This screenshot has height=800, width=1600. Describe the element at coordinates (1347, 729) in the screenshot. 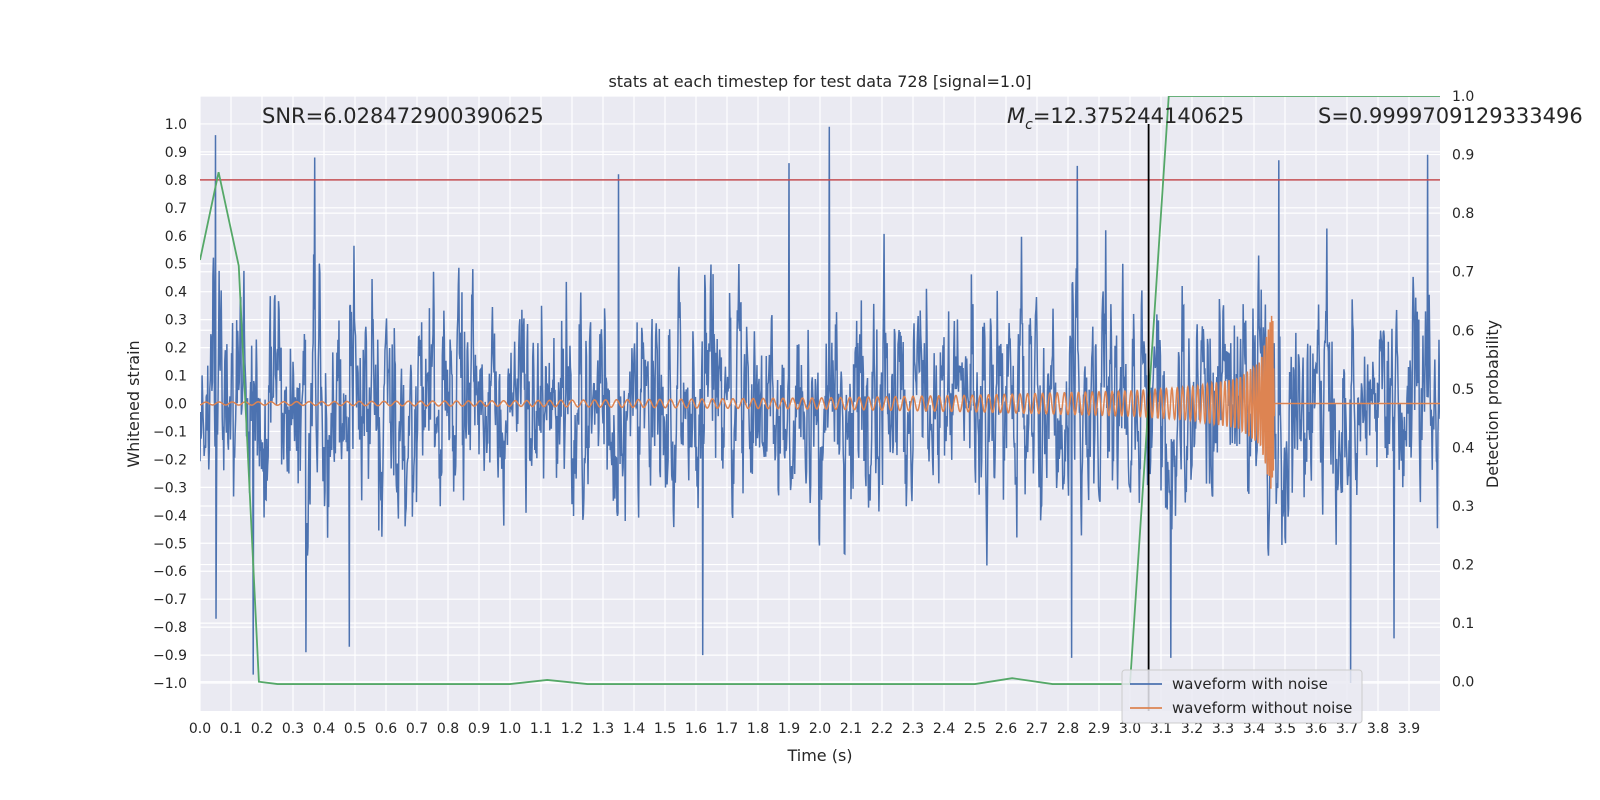

I see `x-tick-label: 3.7` at that location.